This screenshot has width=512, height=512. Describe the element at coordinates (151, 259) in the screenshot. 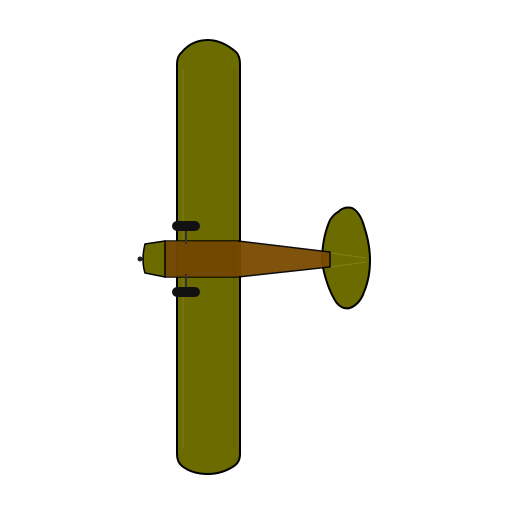

I see `engine-nose` at that location.